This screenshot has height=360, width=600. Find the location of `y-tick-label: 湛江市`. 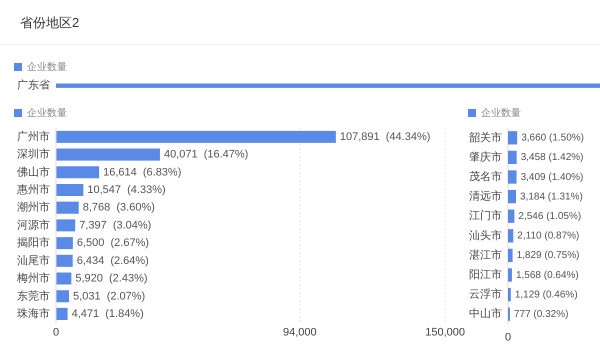

y-tick-label: 湛江市 is located at coordinates (485, 255).